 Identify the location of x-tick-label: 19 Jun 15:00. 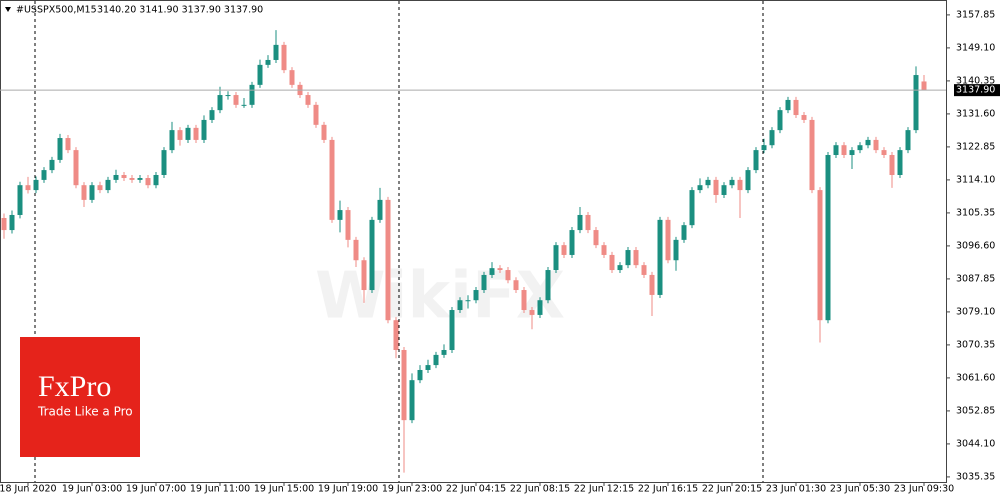
(284, 489).